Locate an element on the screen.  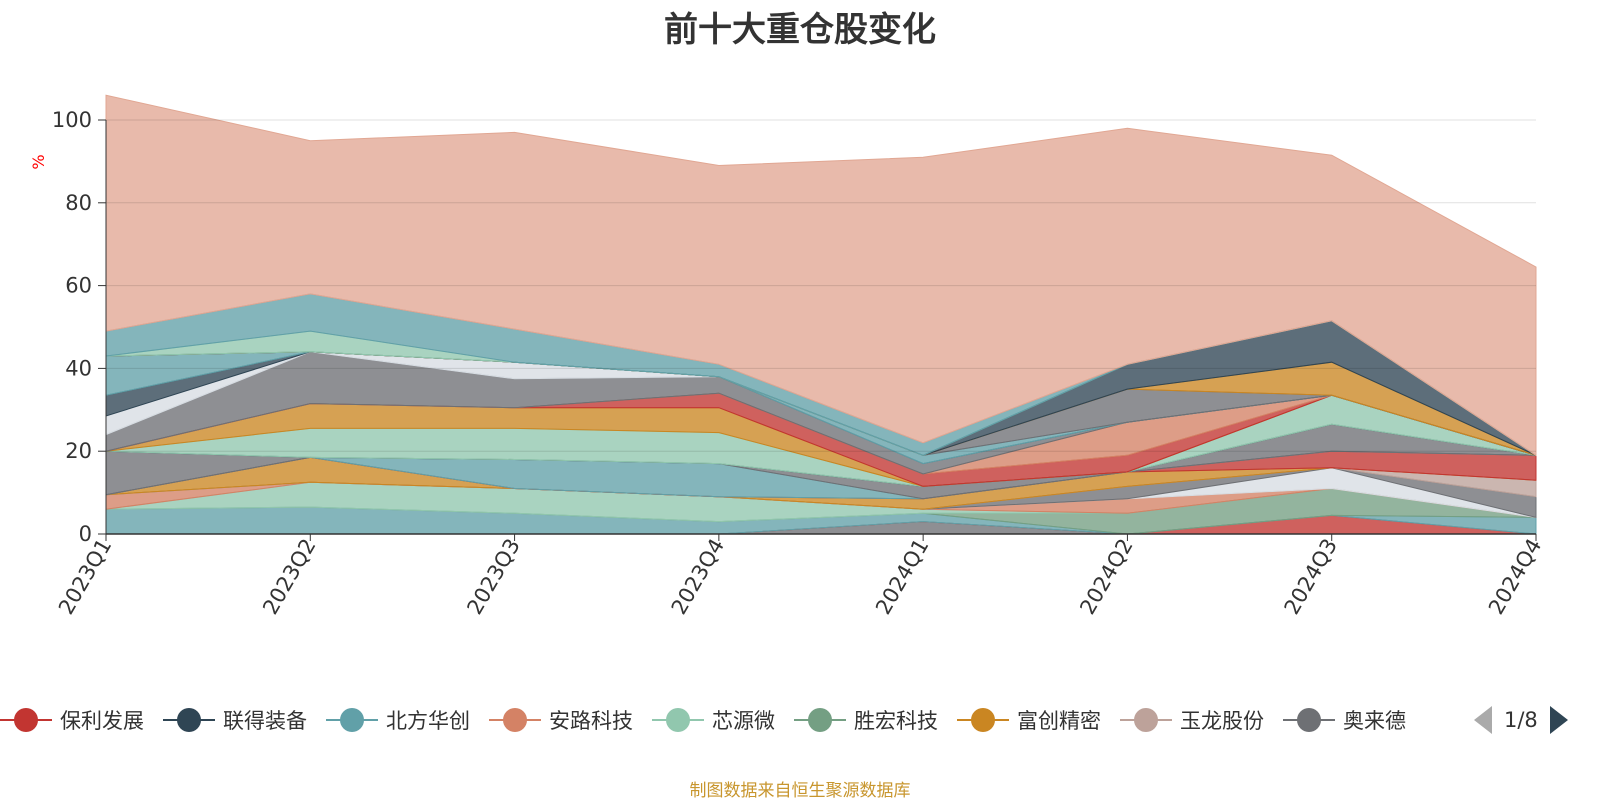
legend-page-indicator: 1/8 is located at coordinates (1521, 720).